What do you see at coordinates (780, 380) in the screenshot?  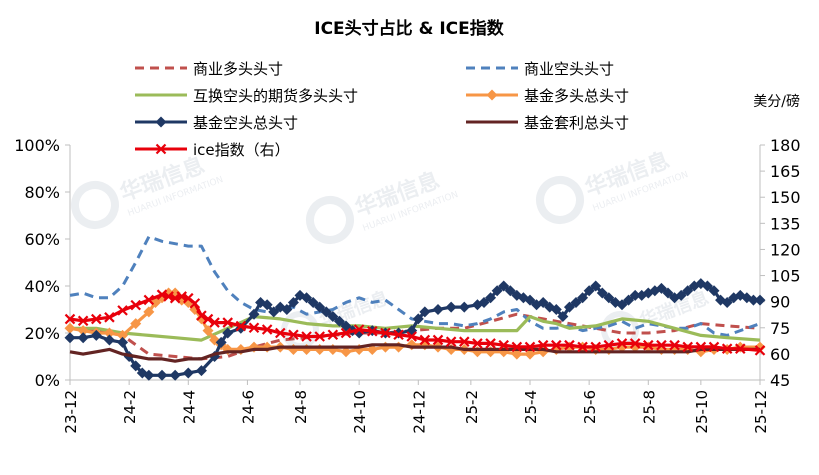 I see `right-tick-label: 45` at bounding box center [780, 380].